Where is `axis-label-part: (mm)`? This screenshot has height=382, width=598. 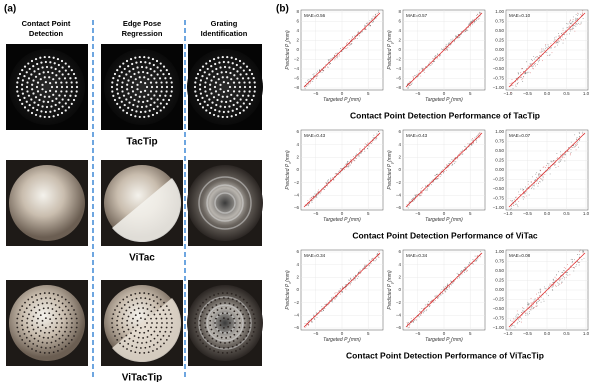 axis-label-part: (mm) is located at coordinates (288, 276).